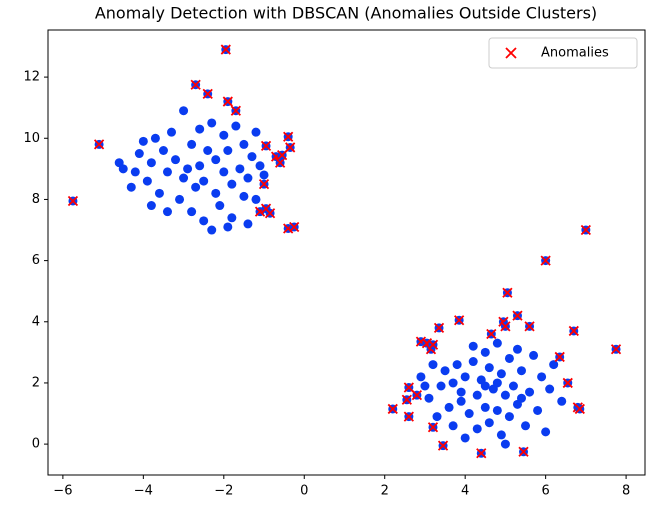  What do you see at coordinates (626, 491) in the screenshot?
I see `x-tick-label: 8` at bounding box center [626, 491].